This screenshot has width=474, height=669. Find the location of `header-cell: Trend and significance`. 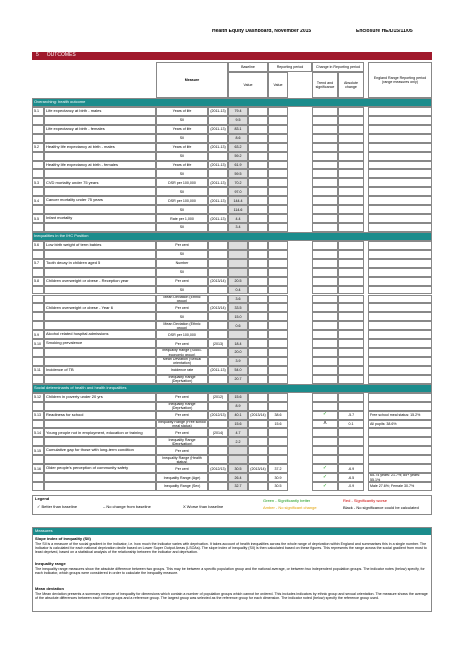

header-cell: Trend and significance is located at coordinates (325, 85).